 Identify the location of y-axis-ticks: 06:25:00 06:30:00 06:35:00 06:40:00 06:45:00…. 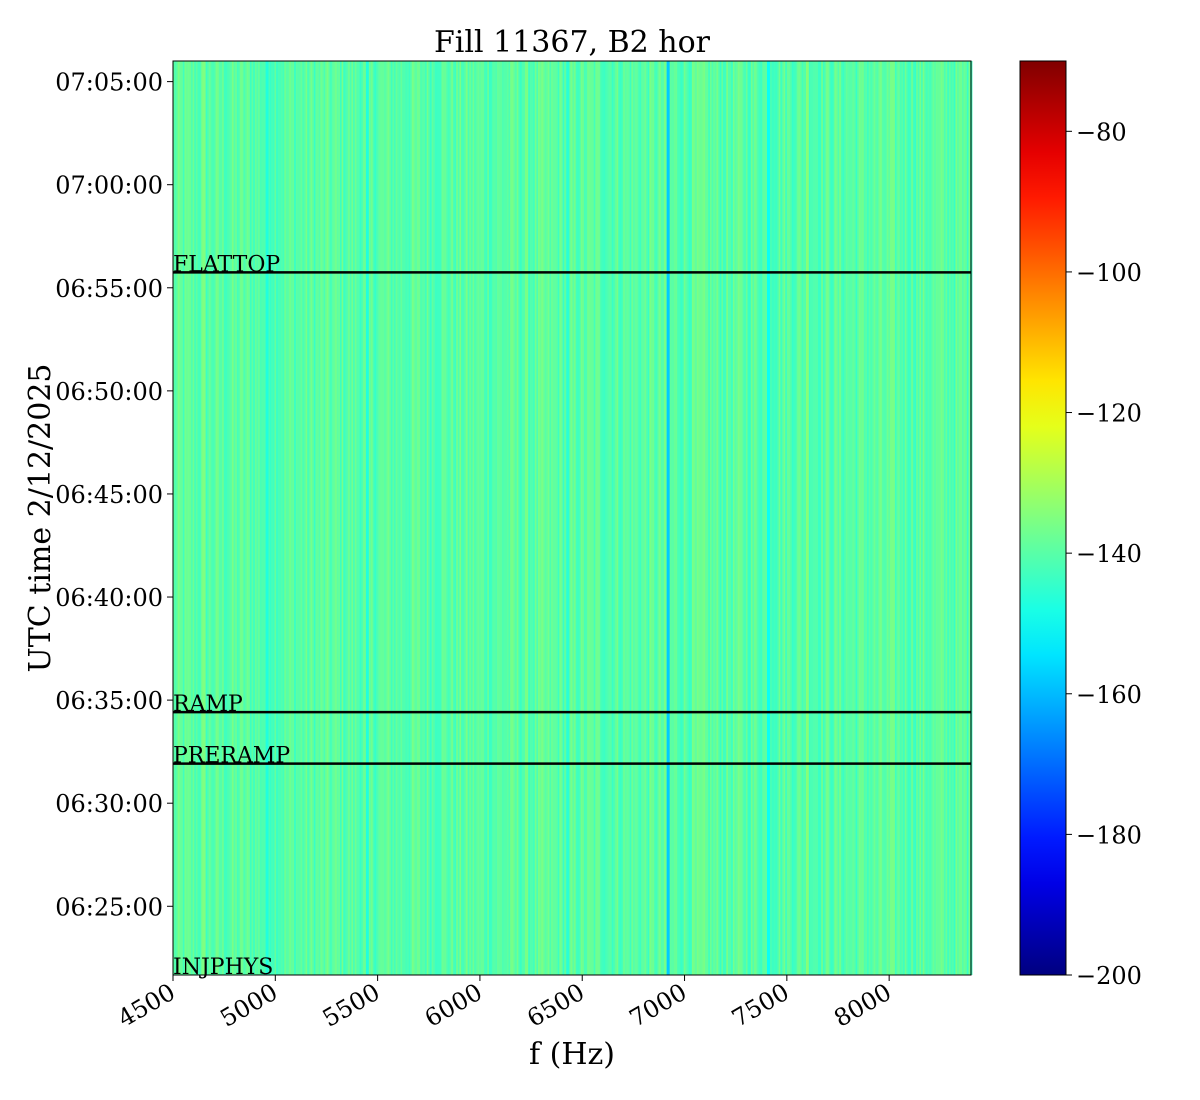
(114, 495).